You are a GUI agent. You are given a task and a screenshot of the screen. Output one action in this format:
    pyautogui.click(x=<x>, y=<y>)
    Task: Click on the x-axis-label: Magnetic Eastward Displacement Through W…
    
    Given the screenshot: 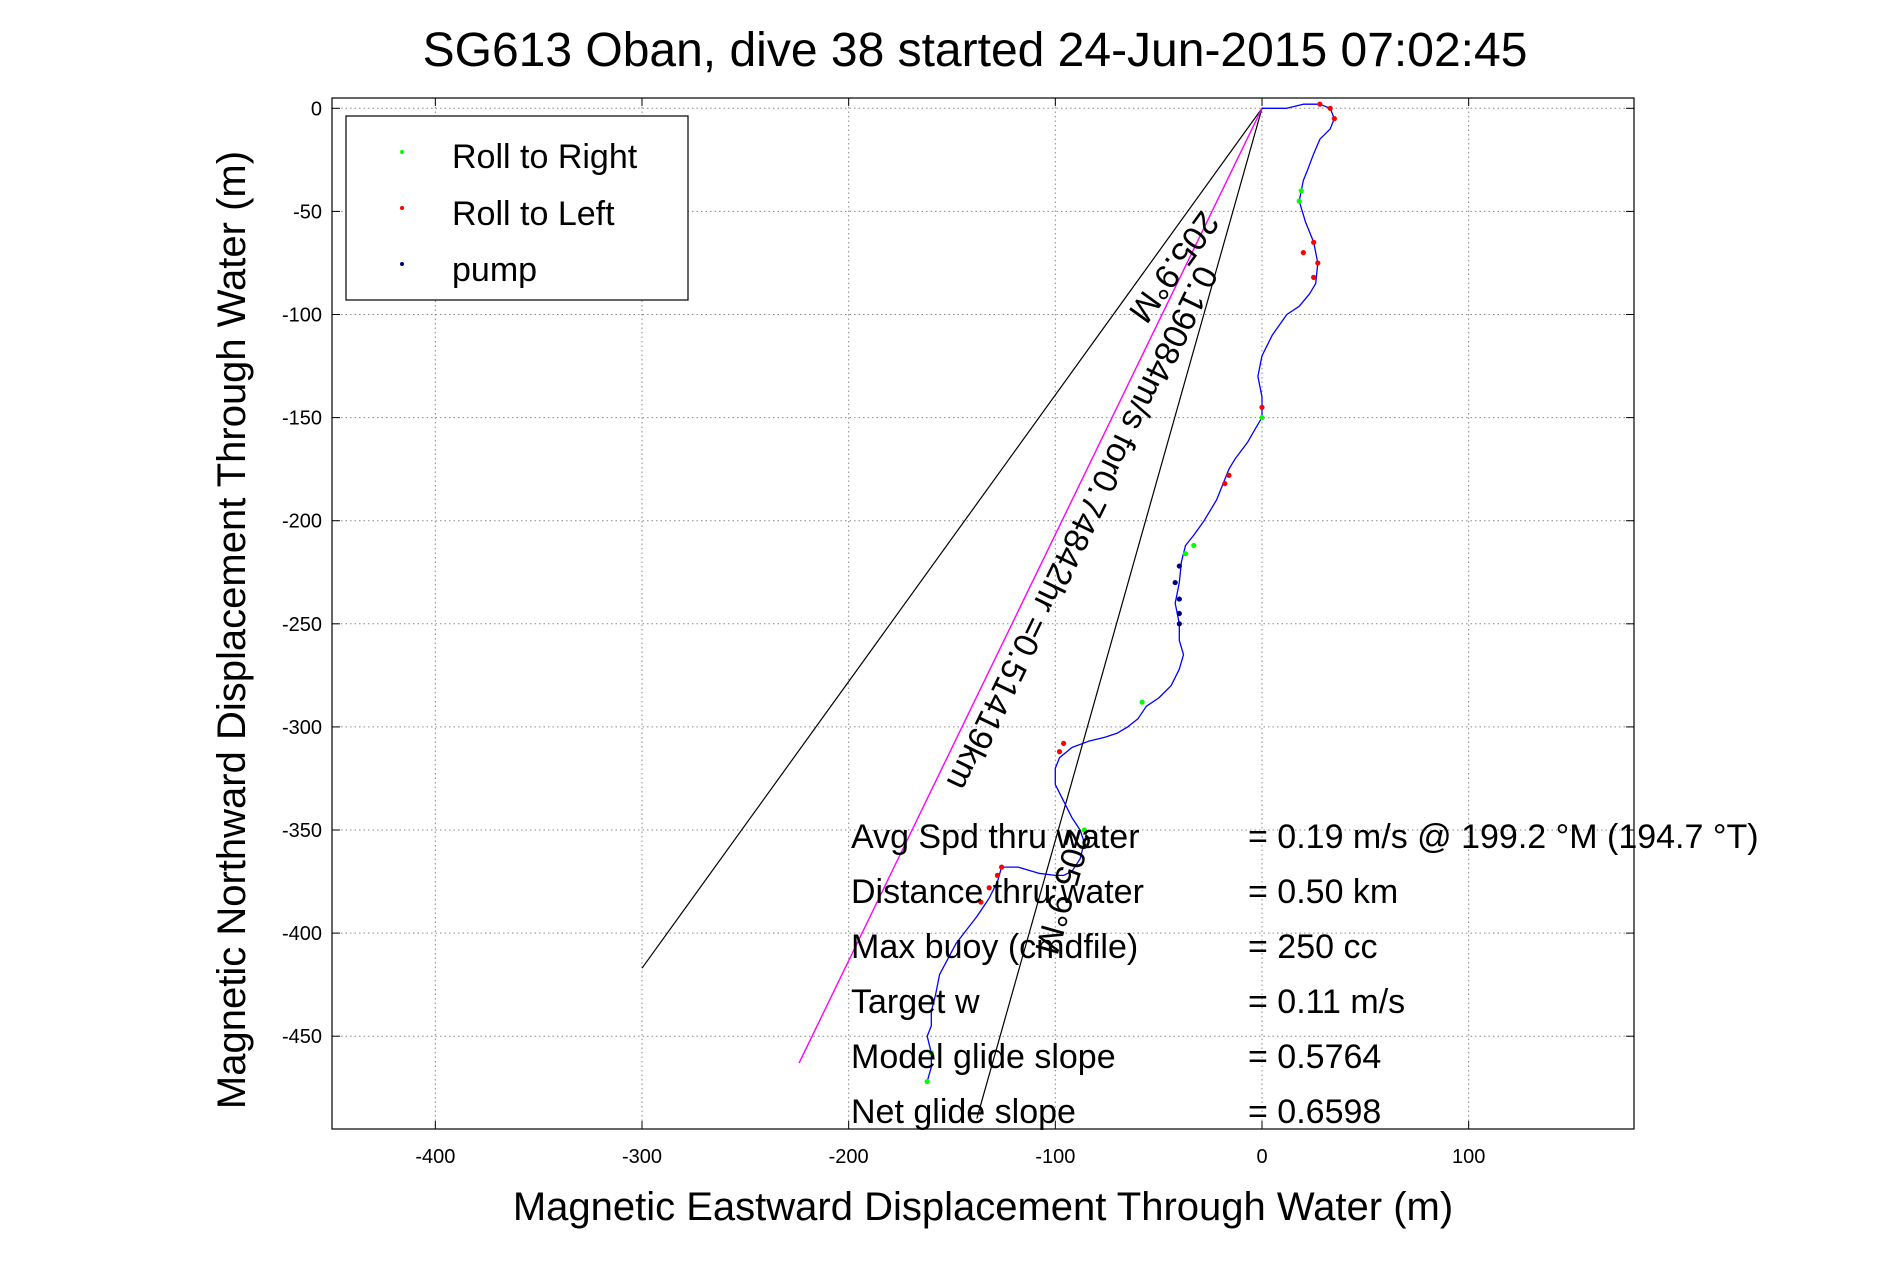 What is the action you would take?
    pyautogui.click(x=983, y=1207)
    